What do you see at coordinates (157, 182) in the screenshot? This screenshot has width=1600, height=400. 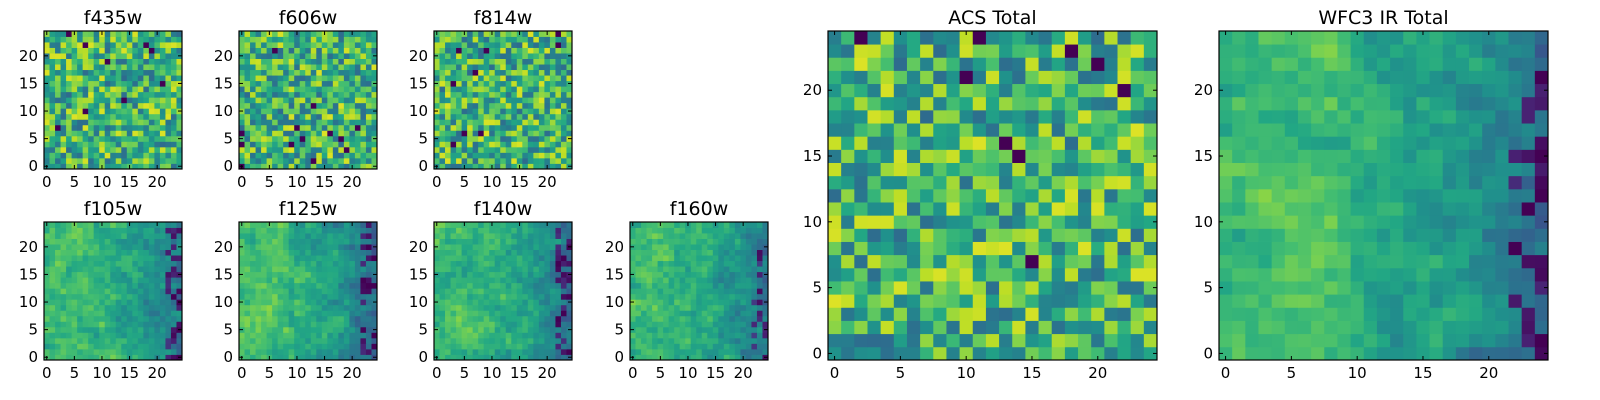 I see `x-tick-label: 20` at bounding box center [157, 182].